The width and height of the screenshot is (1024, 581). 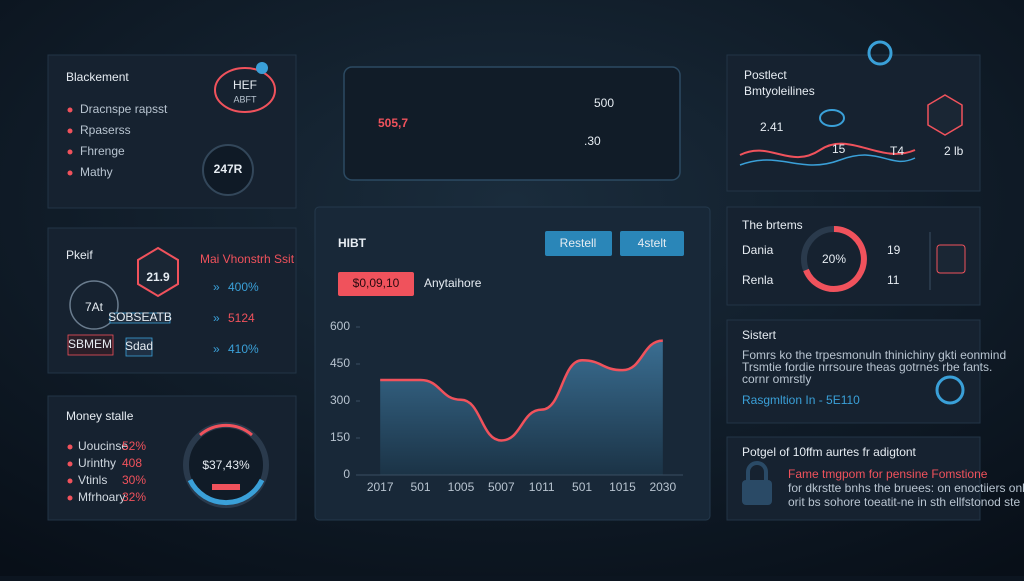 I want to click on x-tick-label: 2030, so click(x=662, y=487).